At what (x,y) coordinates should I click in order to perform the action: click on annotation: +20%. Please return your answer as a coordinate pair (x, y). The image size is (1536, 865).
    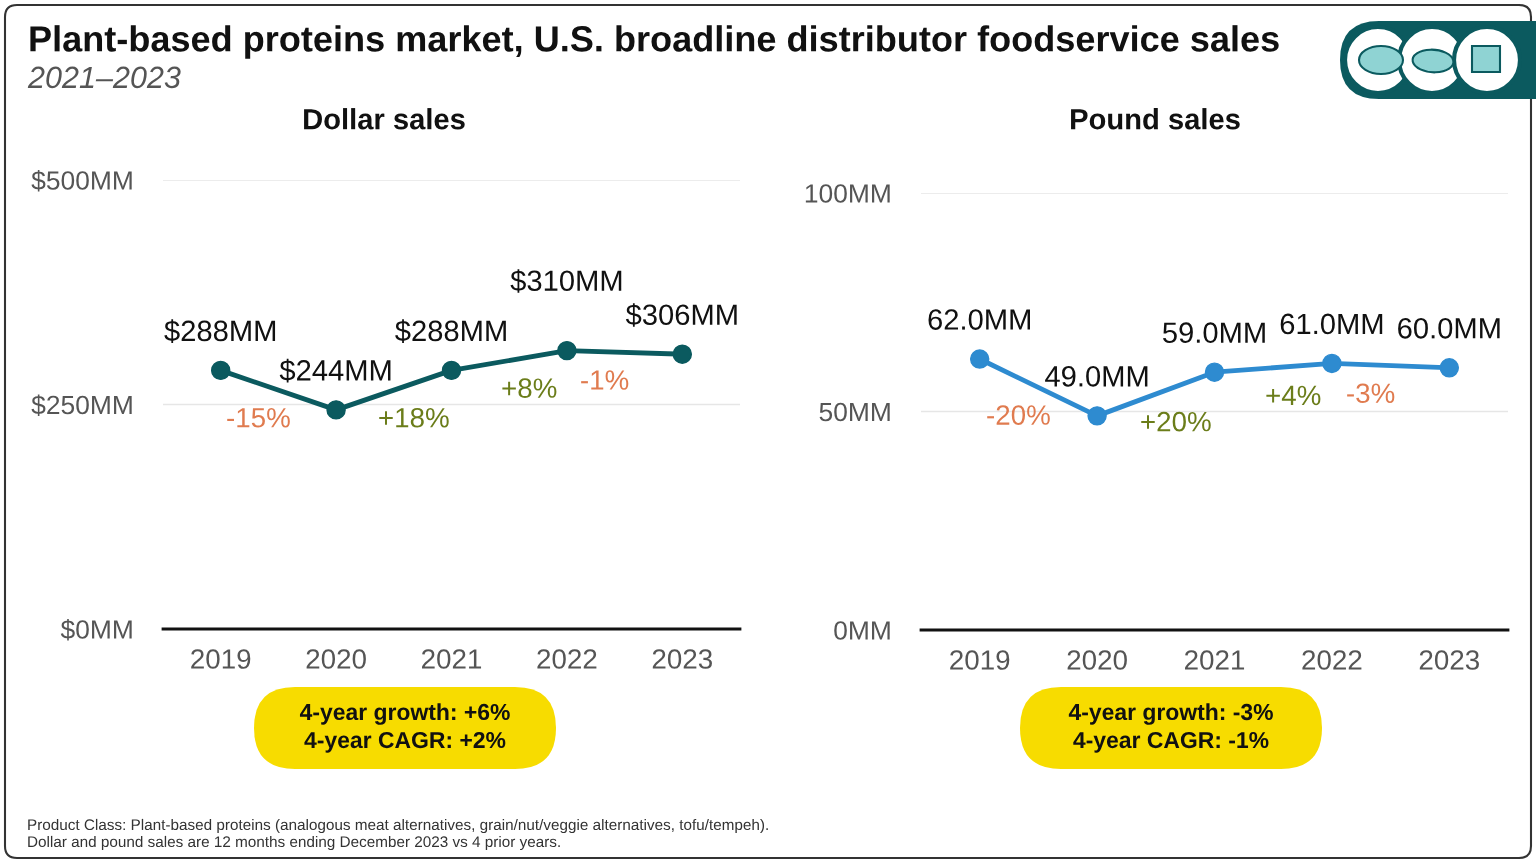
    Looking at the image, I should click on (1176, 421).